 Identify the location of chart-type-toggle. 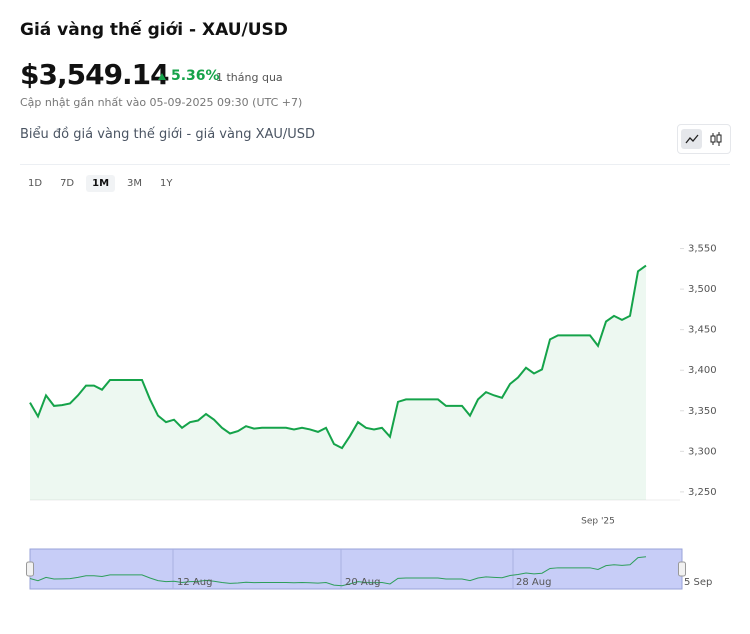
(704, 139).